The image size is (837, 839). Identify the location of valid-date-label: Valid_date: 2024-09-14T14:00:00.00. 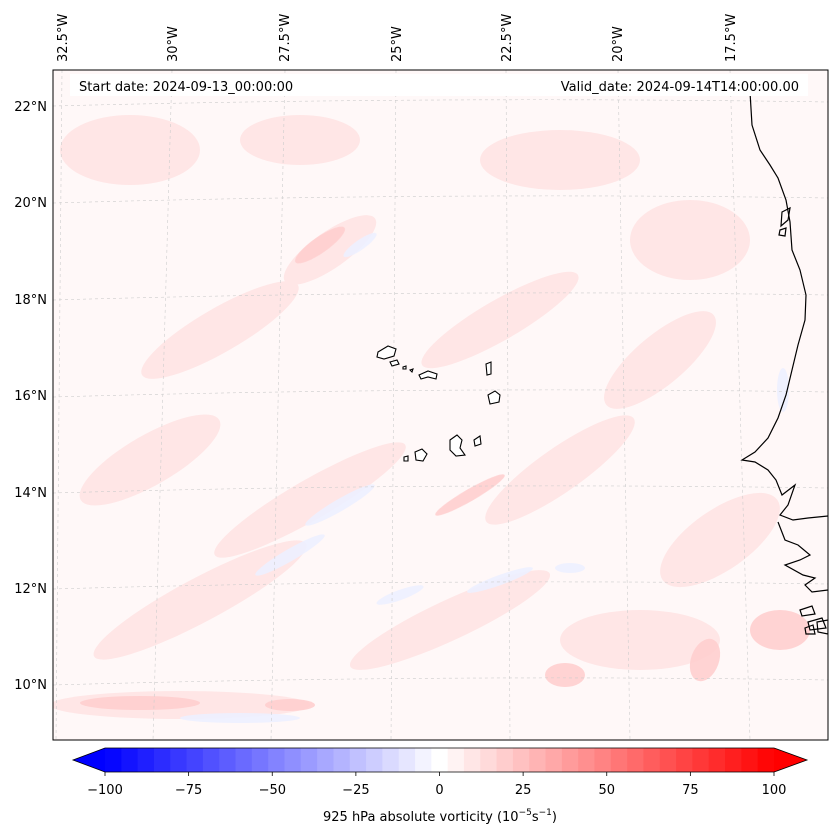
(680, 87).